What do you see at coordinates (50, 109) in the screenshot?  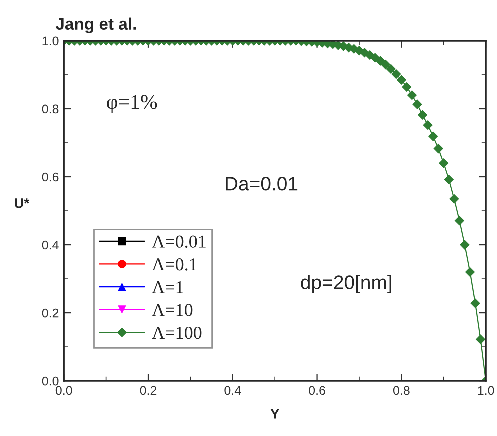 I see `y-tick-label: 0.8` at bounding box center [50, 109].